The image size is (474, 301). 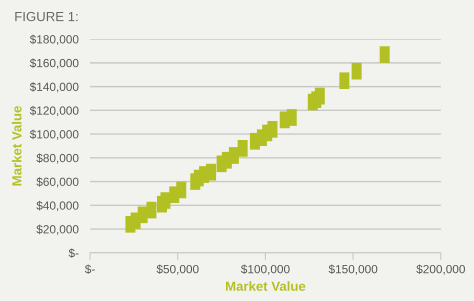 I want to click on y-tick-label: $60,000, so click(x=57, y=182).